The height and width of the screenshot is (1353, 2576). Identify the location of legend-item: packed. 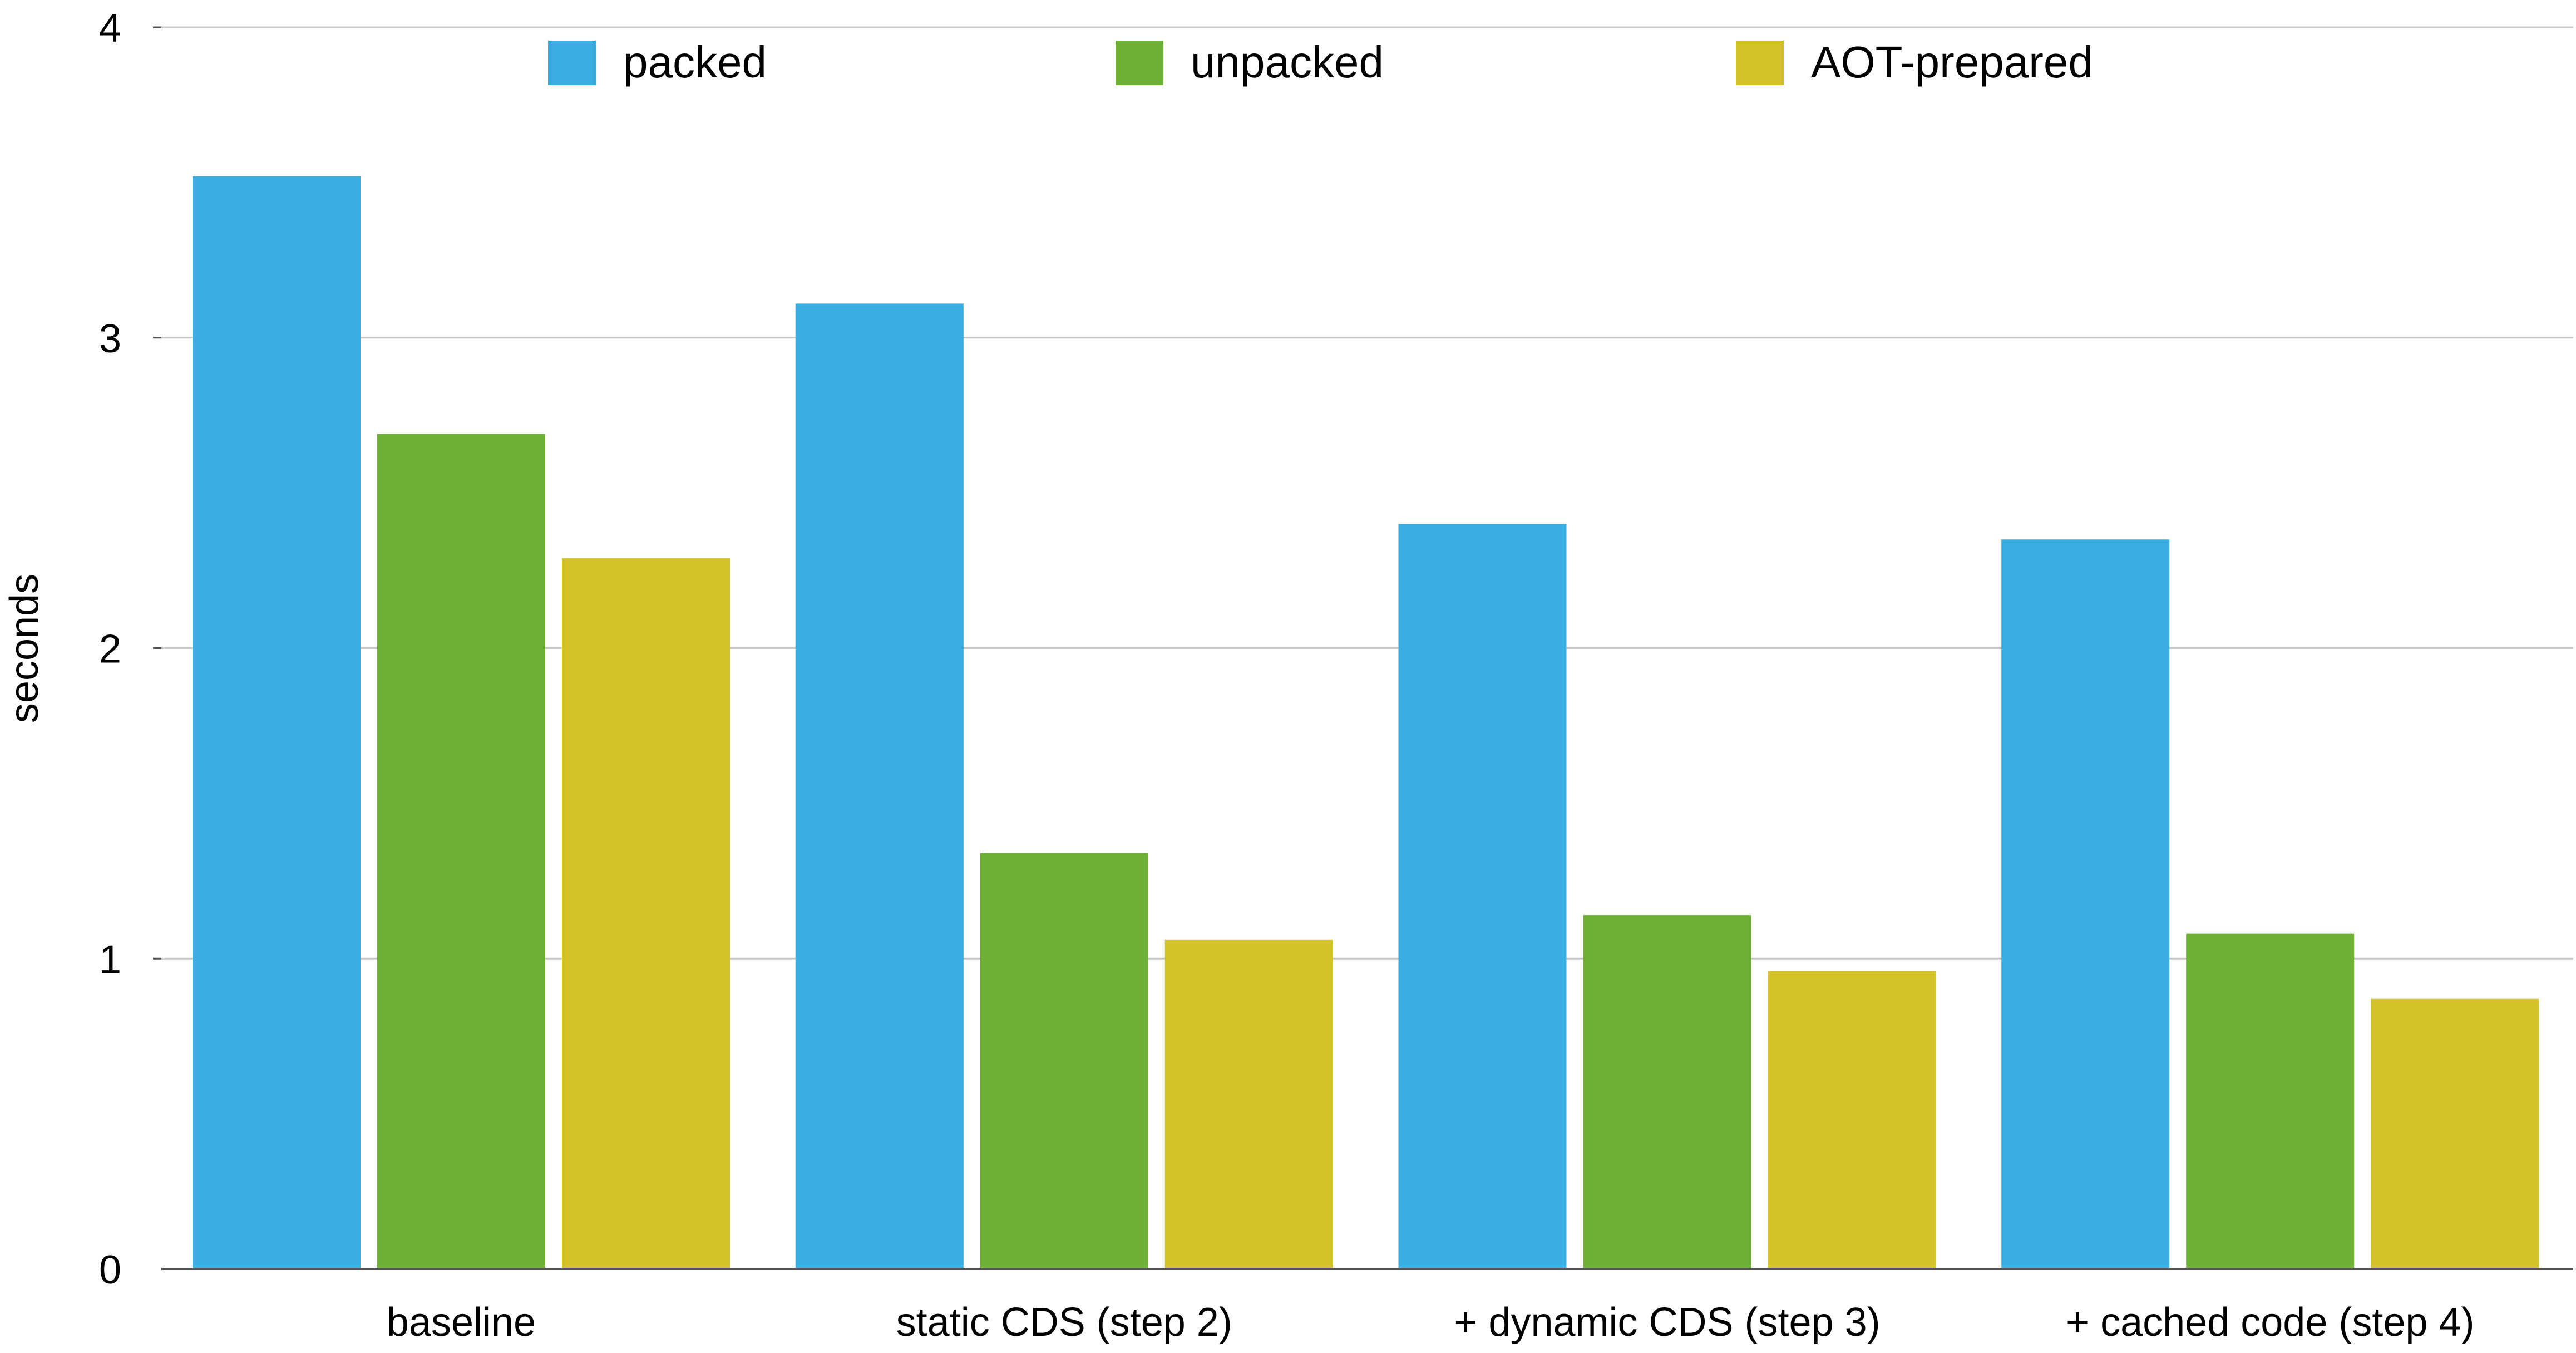
(657, 62).